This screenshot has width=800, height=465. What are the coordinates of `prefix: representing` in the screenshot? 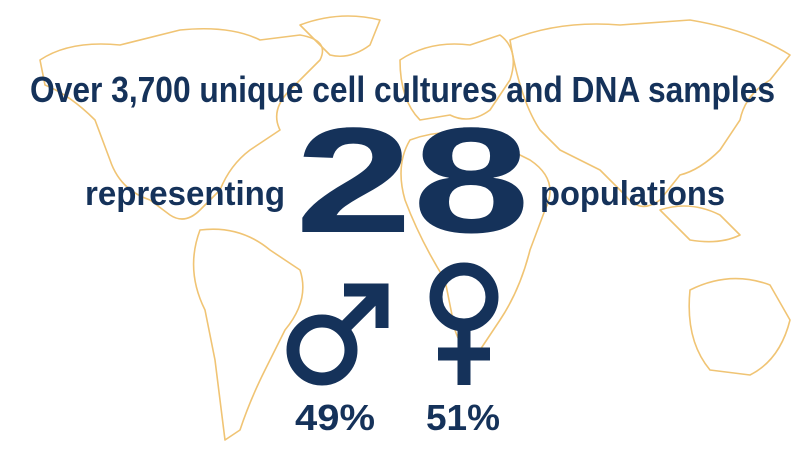 It's located at (185, 194).